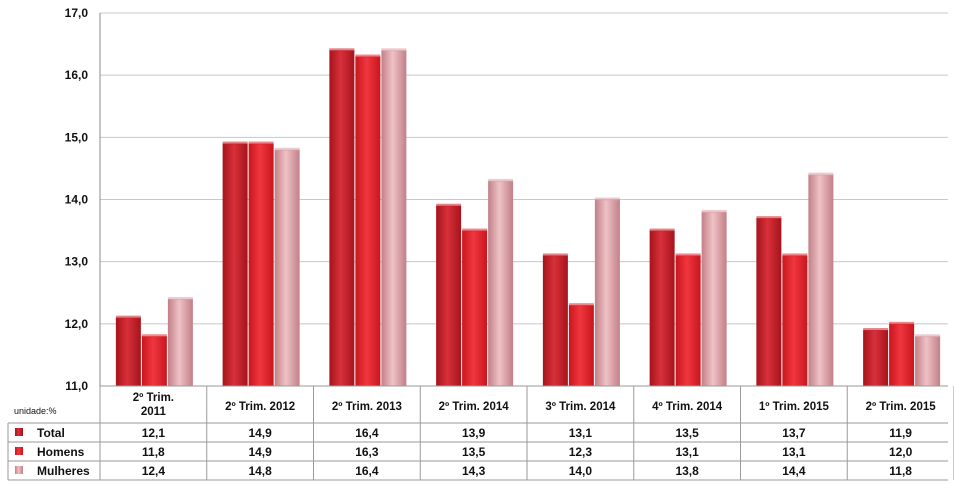 This screenshot has width=954, height=484. Describe the element at coordinates (581, 452) in the screenshot. I see `data-label: 12,3` at that location.